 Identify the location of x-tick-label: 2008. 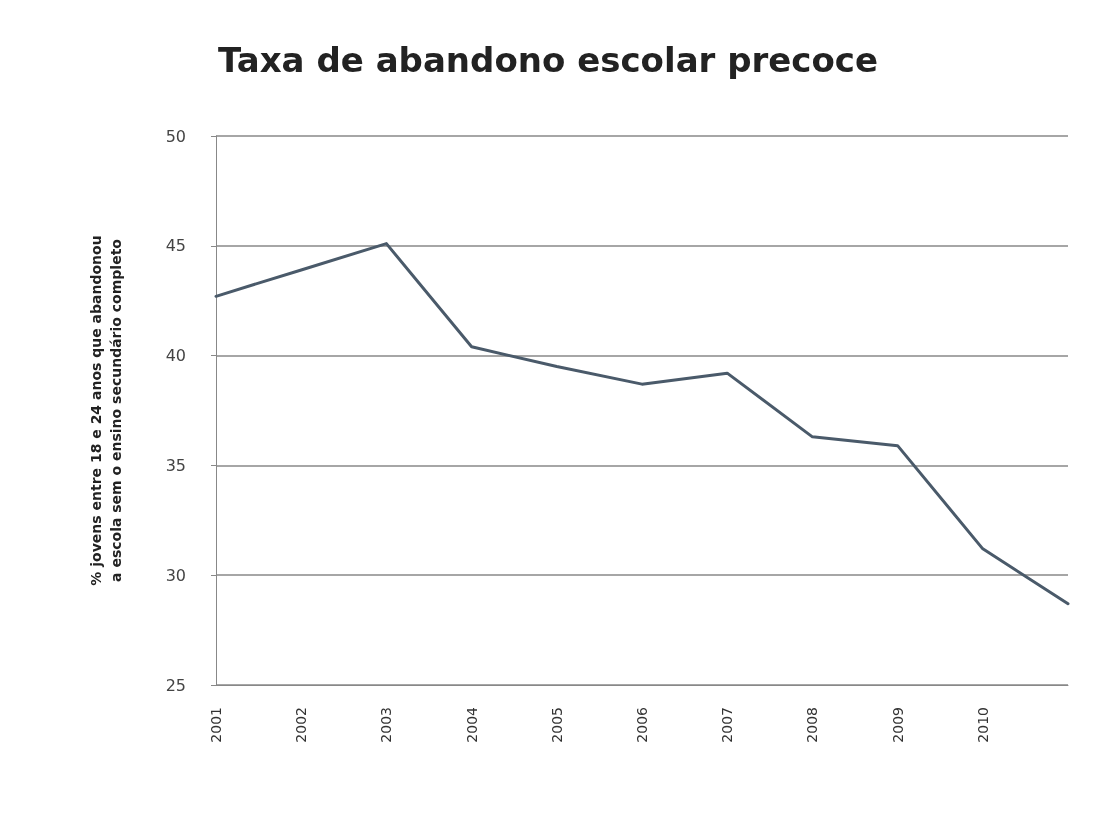
(812, 725).